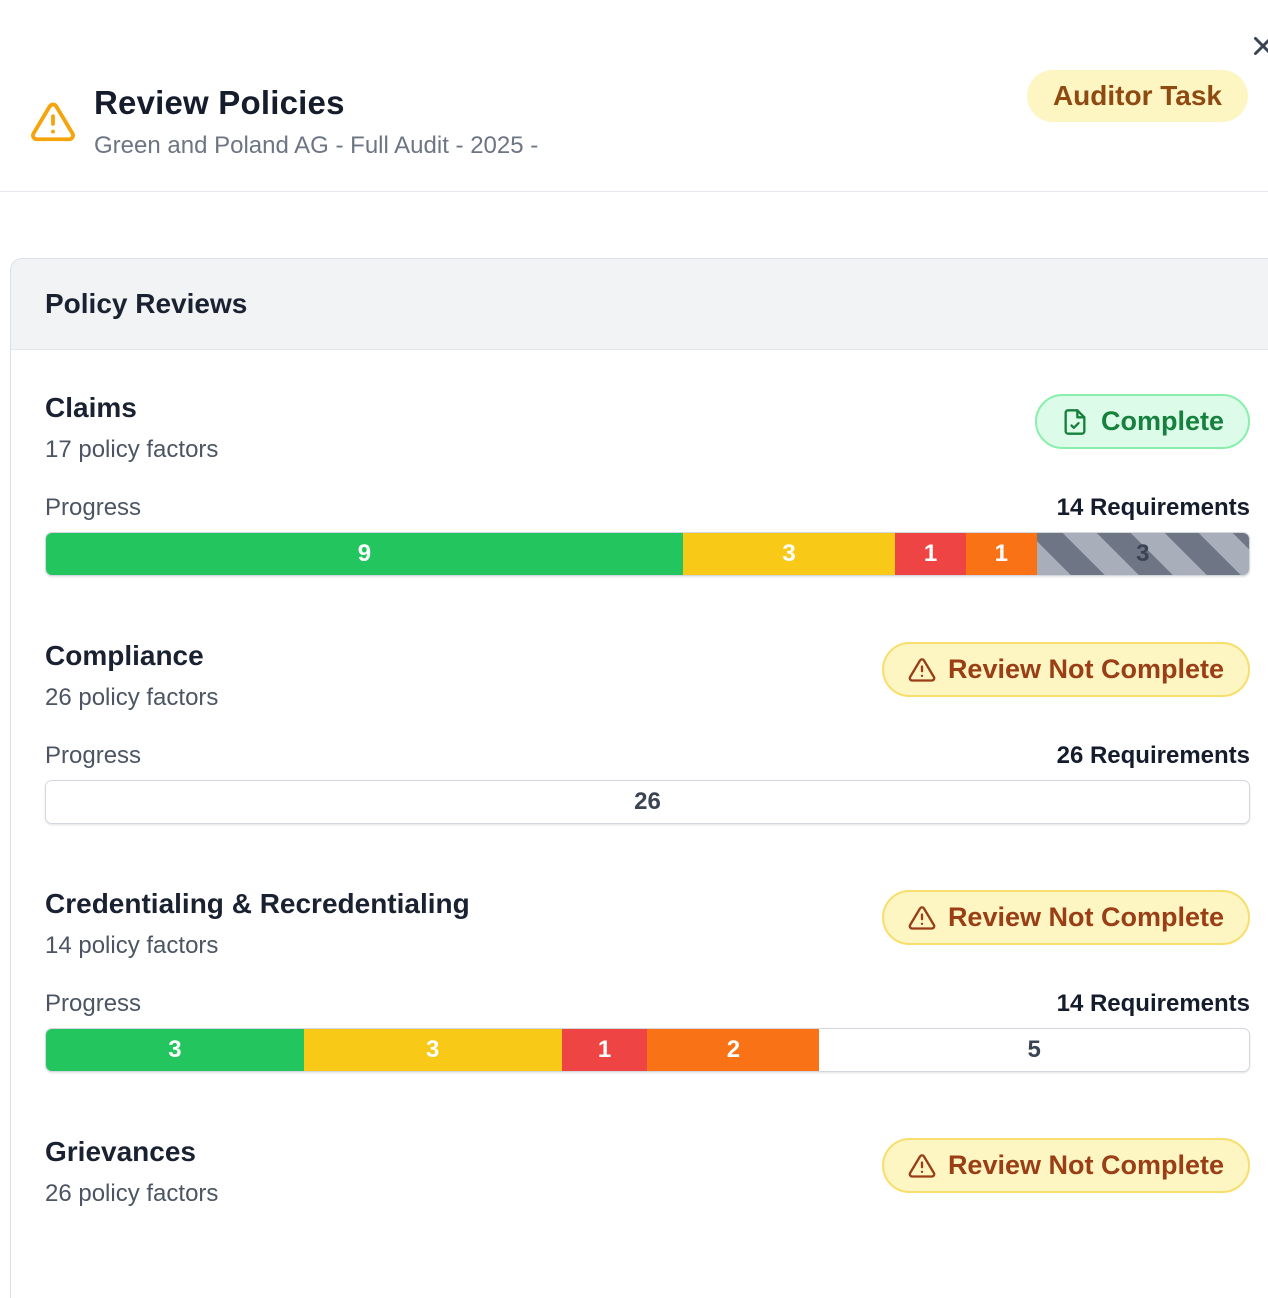 This screenshot has width=1268, height=1298. What do you see at coordinates (647, 756) in the screenshot?
I see `progress-row: Progress 26 Requirements` at bounding box center [647, 756].